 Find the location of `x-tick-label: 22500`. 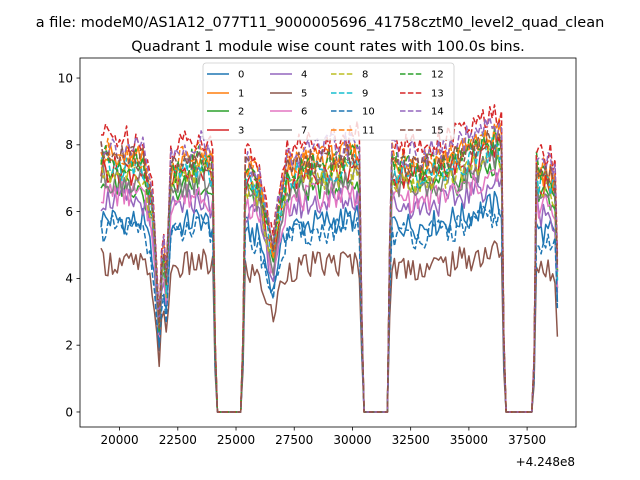

x-tick-label: 22500 is located at coordinates (178, 440).